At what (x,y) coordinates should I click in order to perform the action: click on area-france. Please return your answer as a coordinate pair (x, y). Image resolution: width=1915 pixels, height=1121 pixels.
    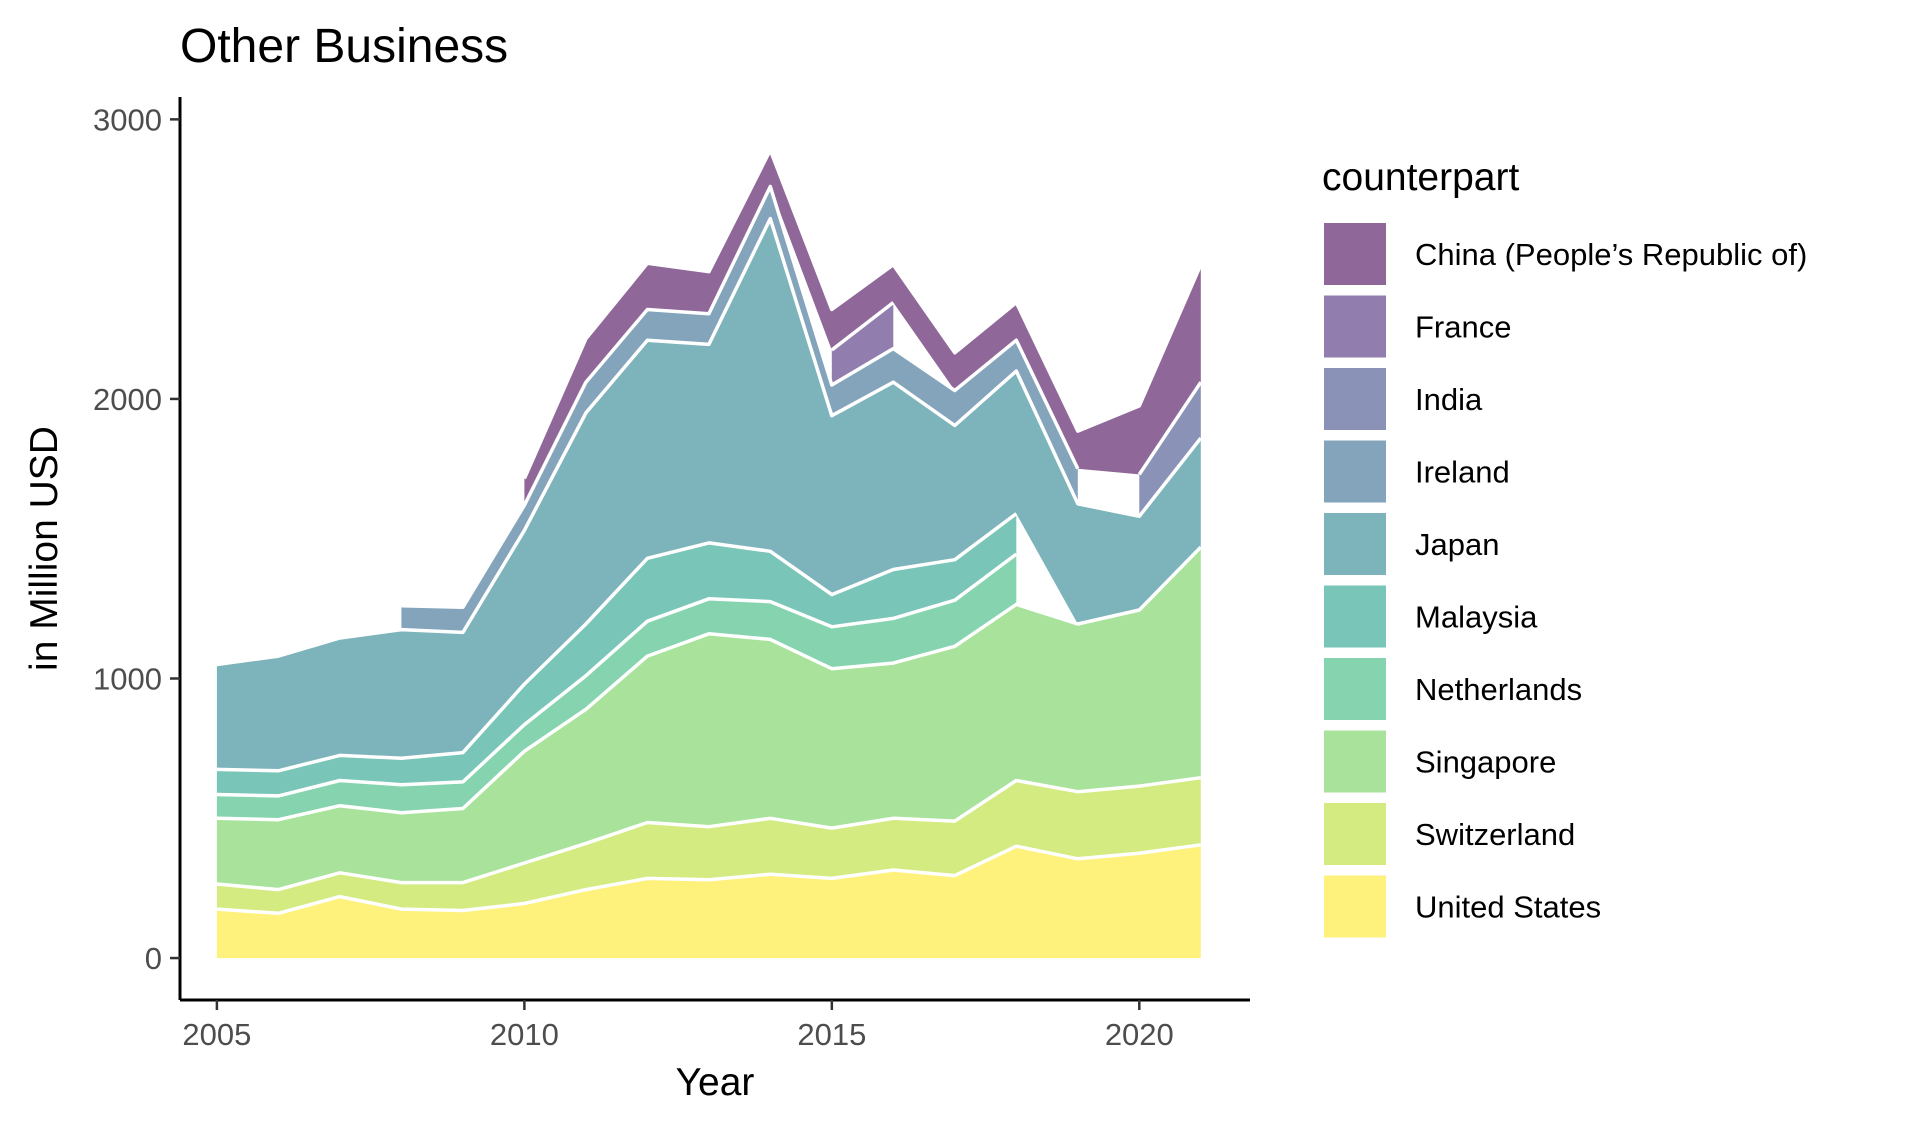
    Looking at the image, I should click on (862, 343).